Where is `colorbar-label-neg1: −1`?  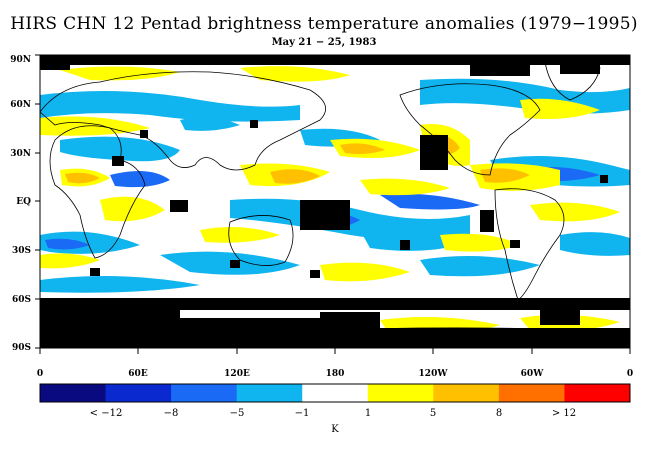
colorbar-label-neg1: −1 is located at coordinates (302, 413).